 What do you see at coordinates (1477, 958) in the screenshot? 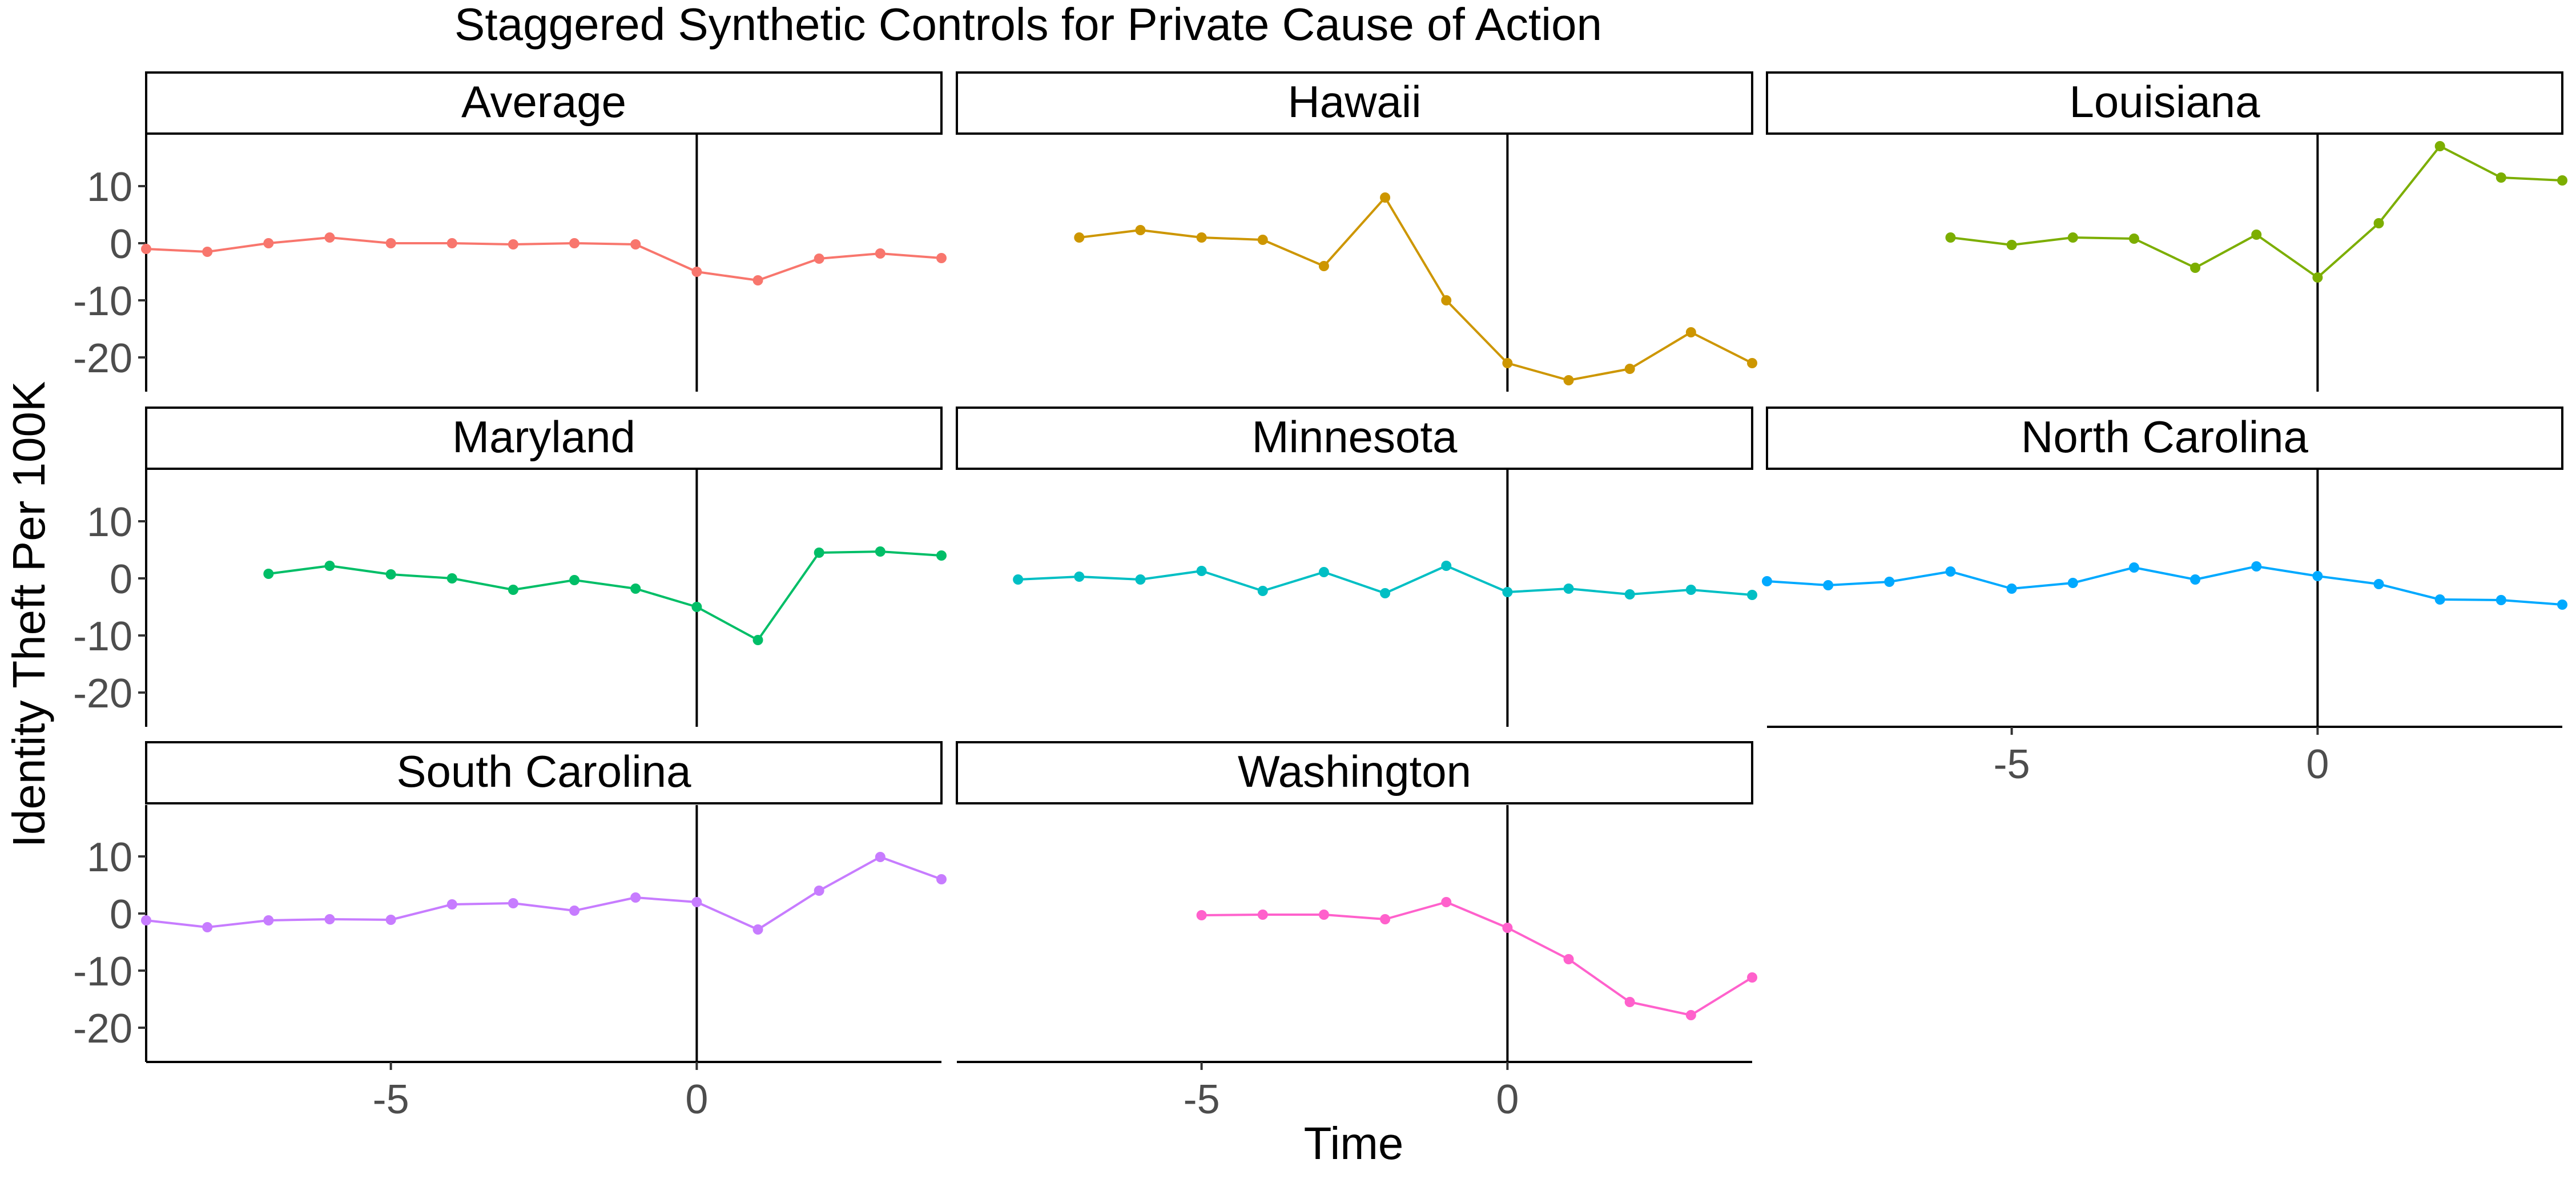
I see `series-line-washington` at bounding box center [1477, 958].